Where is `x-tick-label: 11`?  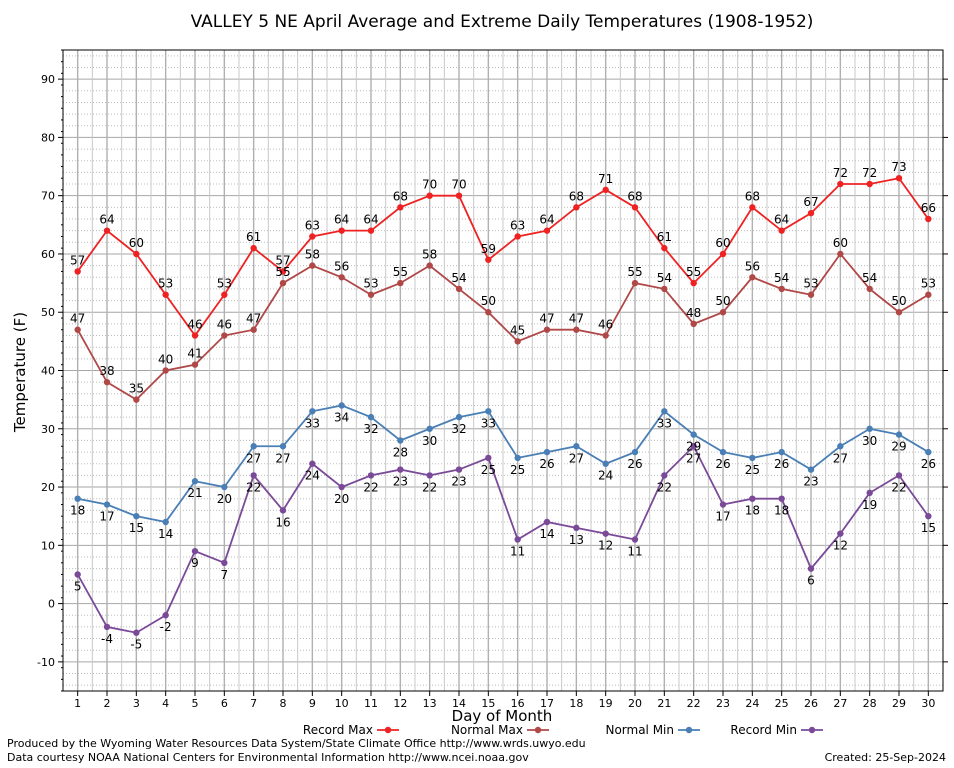
x-tick-label: 11 is located at coordinates (371, 703).